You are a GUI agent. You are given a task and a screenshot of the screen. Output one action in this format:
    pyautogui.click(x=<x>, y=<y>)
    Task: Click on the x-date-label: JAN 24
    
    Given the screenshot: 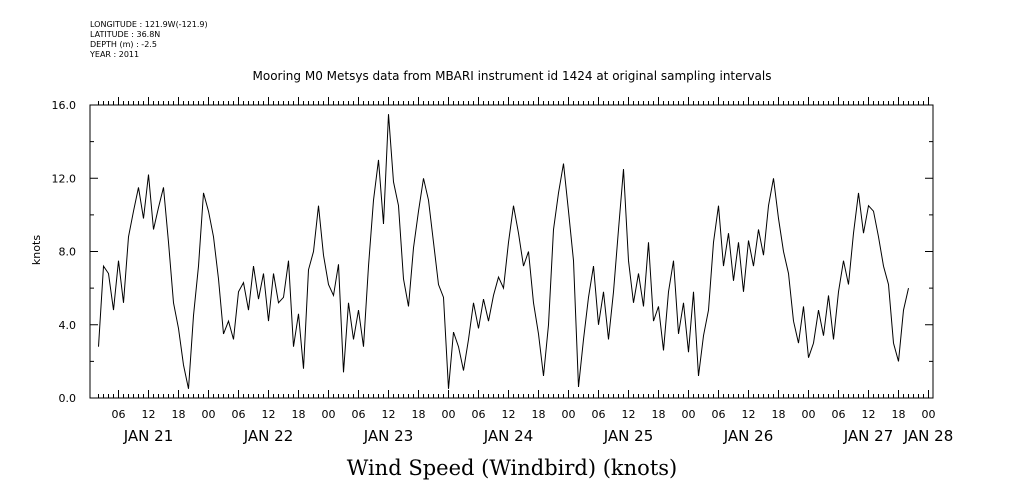 What is the action you would take?
    pyautogui.click(x=508, y=436)
    